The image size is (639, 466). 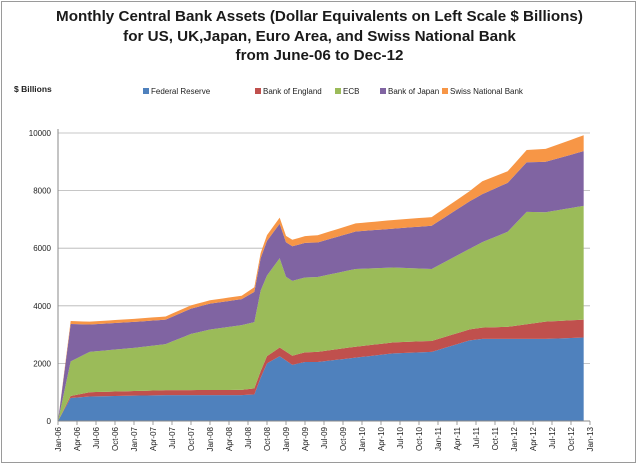 What do you see at coordinates (413, 91) in the screenshot?
I see `legend-label: Bank of Japan` at bounding box center [413, 91].